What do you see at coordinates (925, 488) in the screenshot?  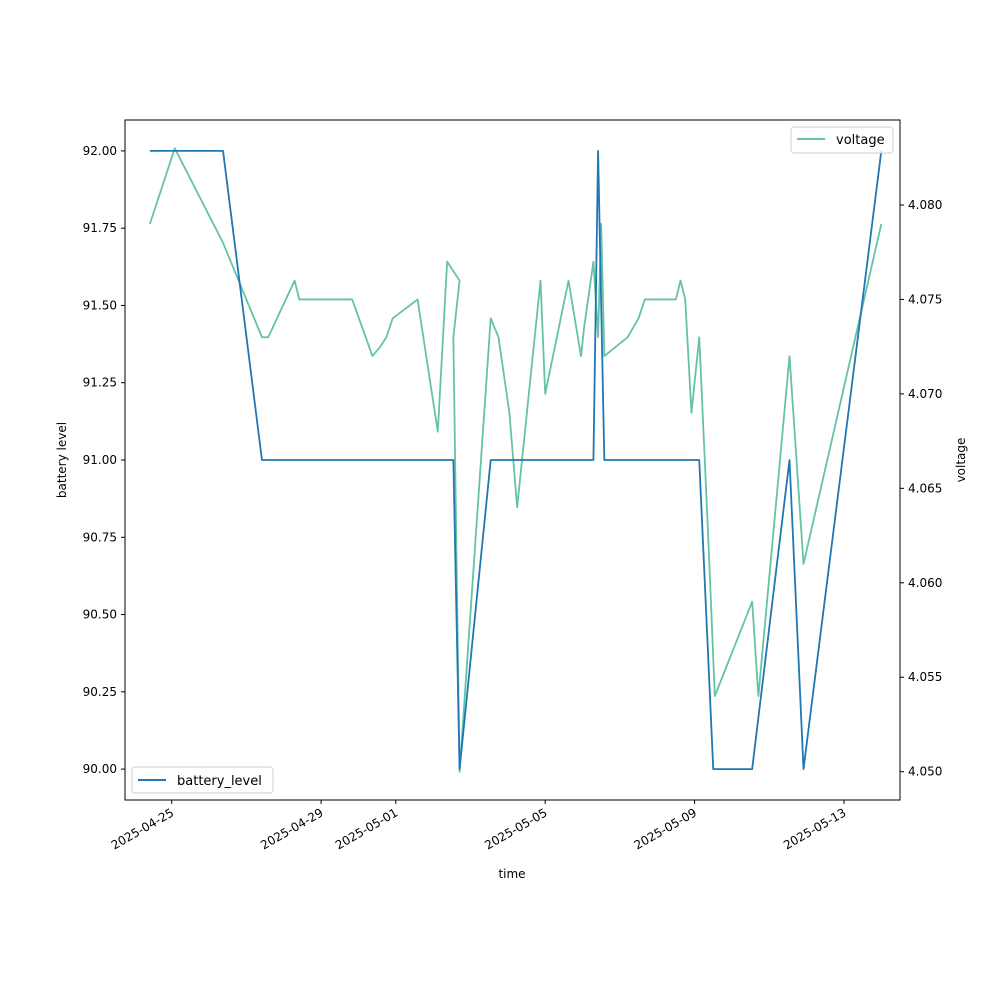 I see `y-right-tick-label: 4.065` at bounding box center [925, 488].